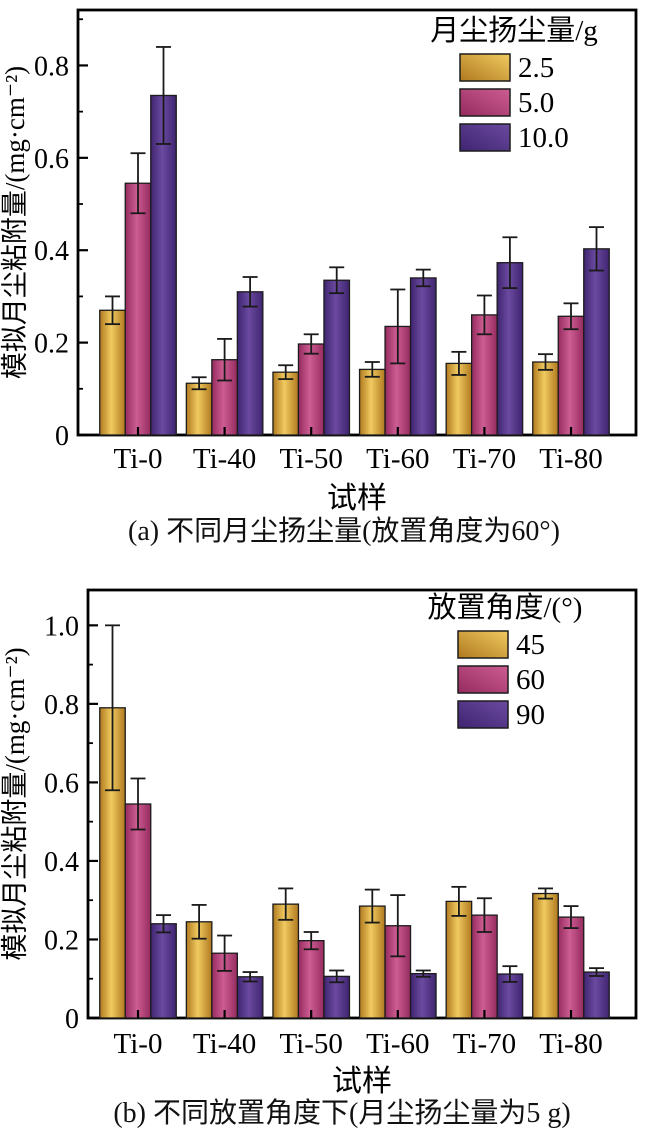 This screenshot has width=650, height=1134. What do you see at coordinates (423, 356) in the screenshot?
I see `bar-10.0-Ti-60` at bounding box center [423, 356].